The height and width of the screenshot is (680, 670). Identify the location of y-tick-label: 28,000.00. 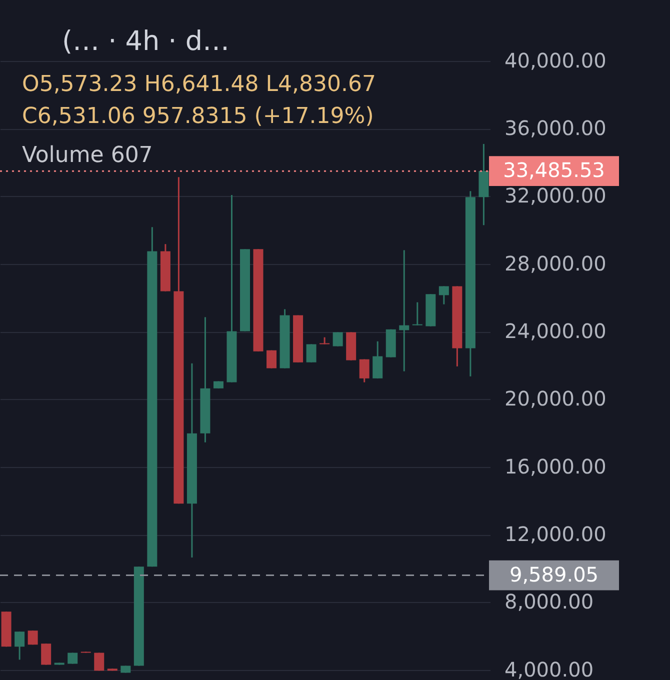
(555, 263).